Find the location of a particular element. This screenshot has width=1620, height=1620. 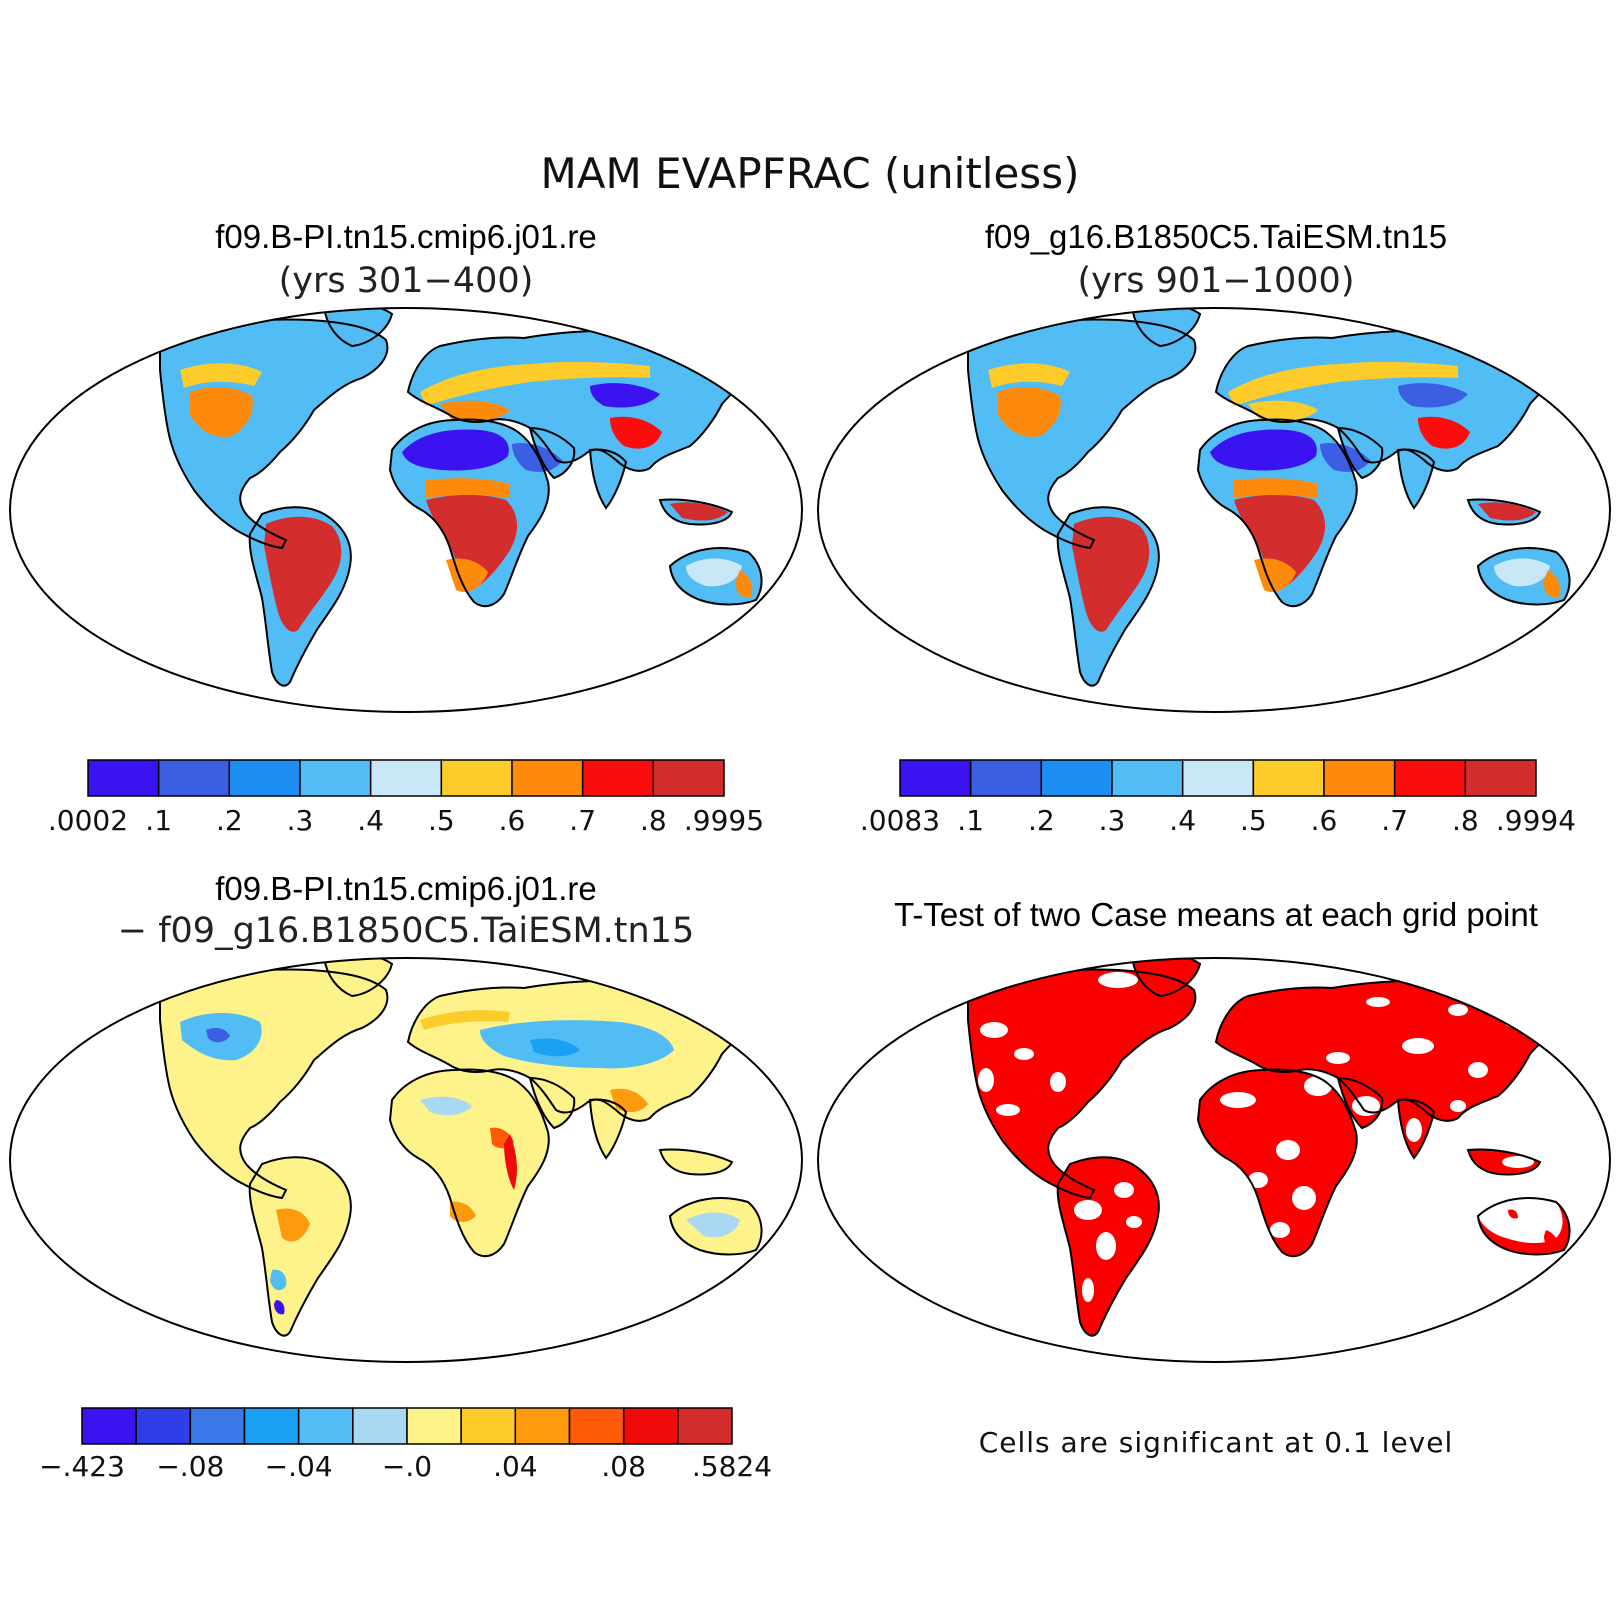

land-case1 is located at coordinates (461, 497).